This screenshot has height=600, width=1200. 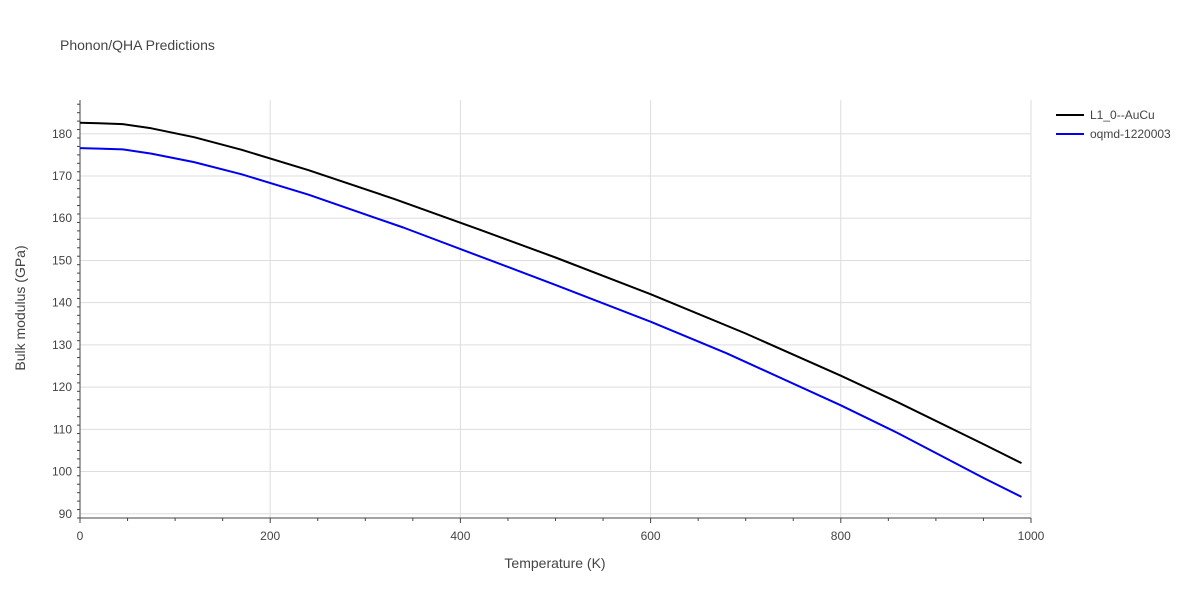 I want to click on x-tick-label: 0, so click(x=80, y=536).